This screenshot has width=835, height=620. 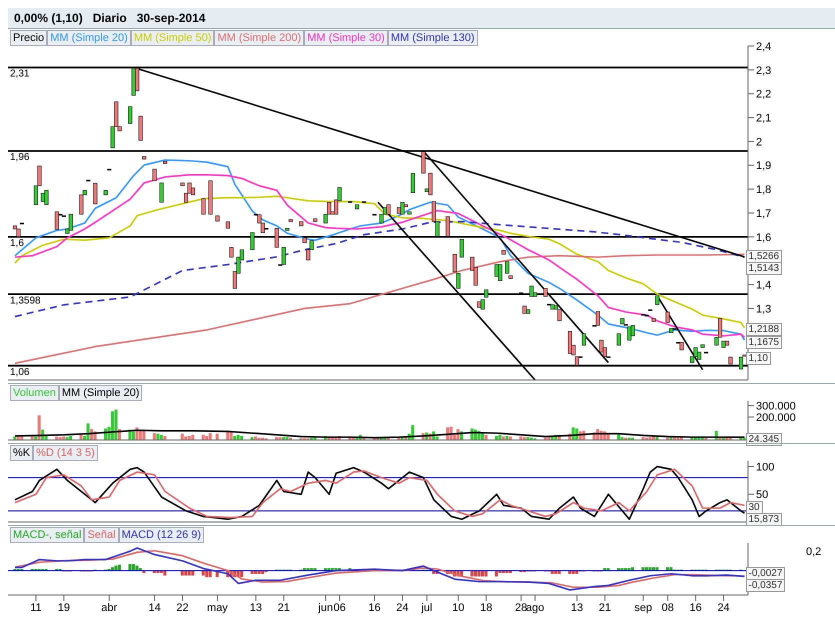 I want to click on text: MM (Simple 30), so click(x=346, y=38).